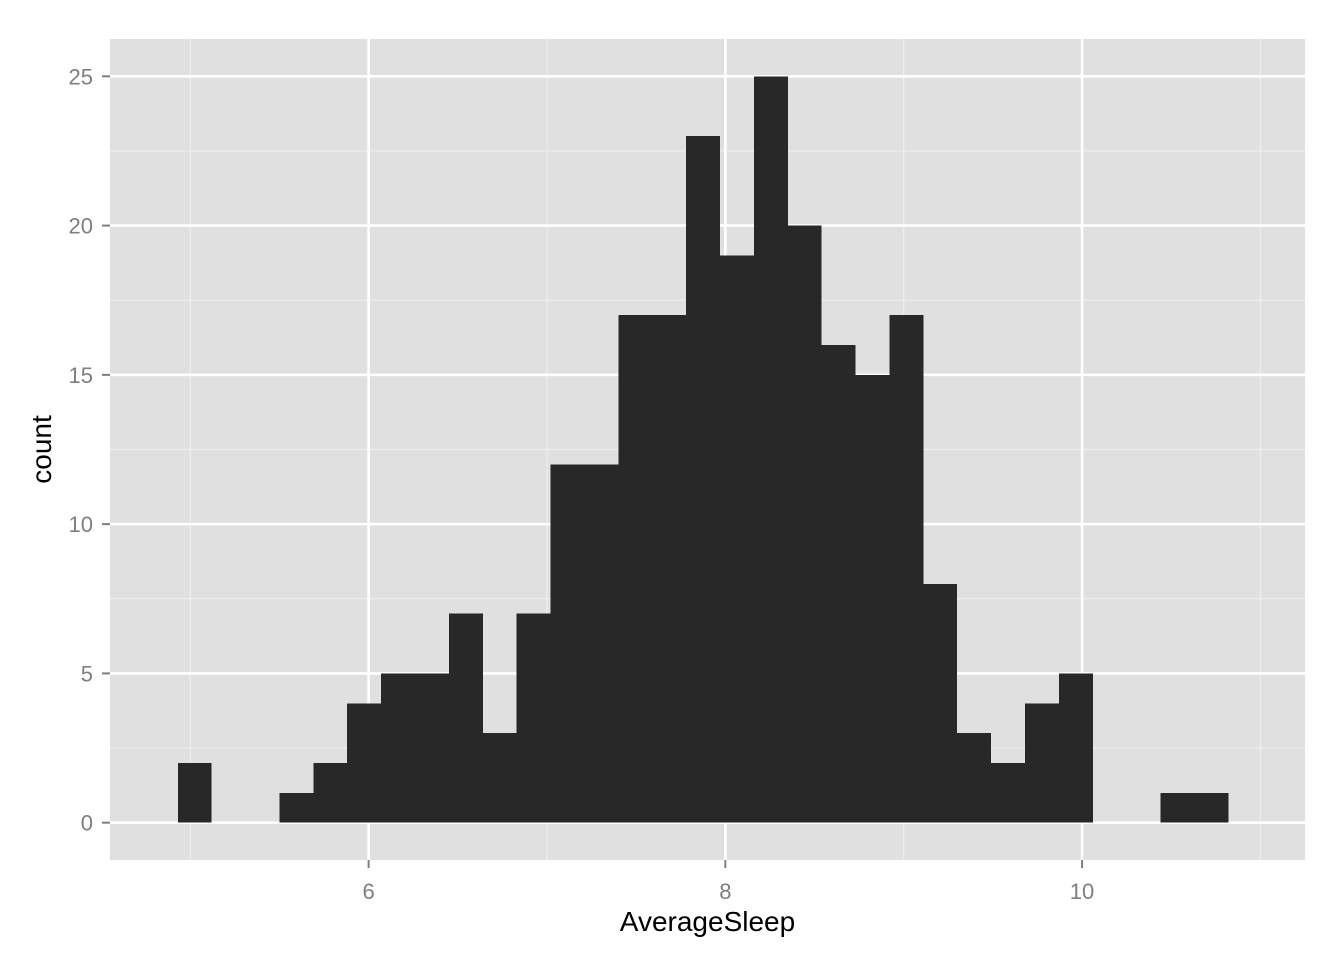 This screenshot has width=1344, height=965. I want to click on x-axis-title: AverageSleep, so click(707, 921).